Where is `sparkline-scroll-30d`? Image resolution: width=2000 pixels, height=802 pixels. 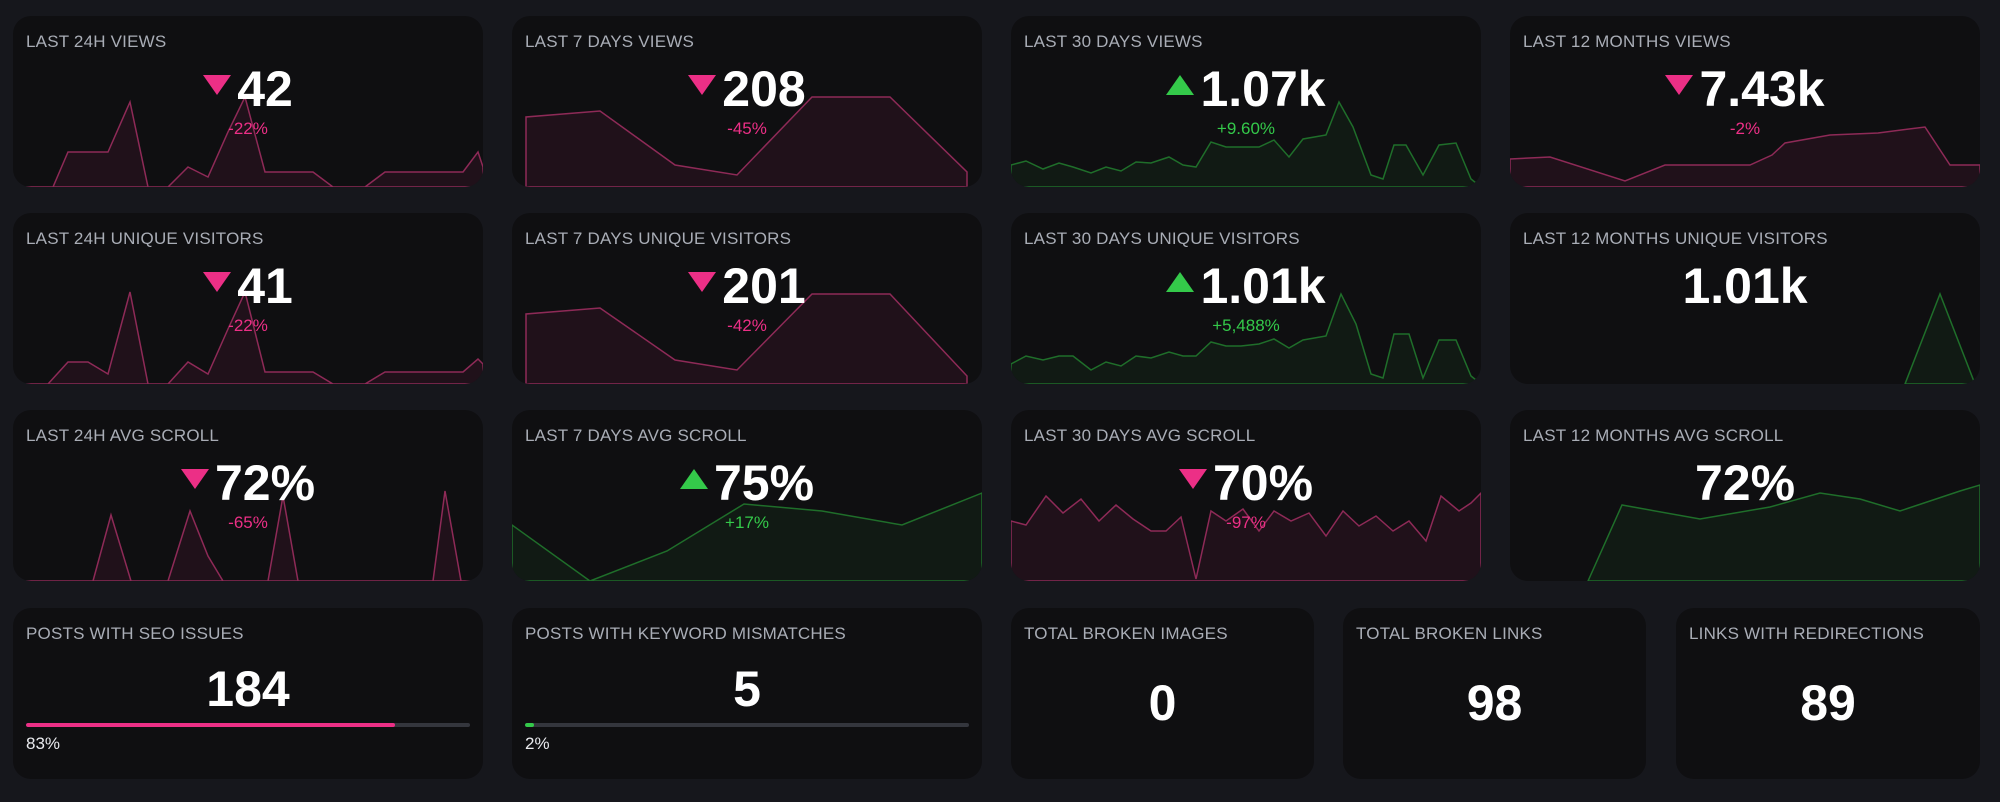
sparkline-scroll-30d is located at coordinates (1246, 536).